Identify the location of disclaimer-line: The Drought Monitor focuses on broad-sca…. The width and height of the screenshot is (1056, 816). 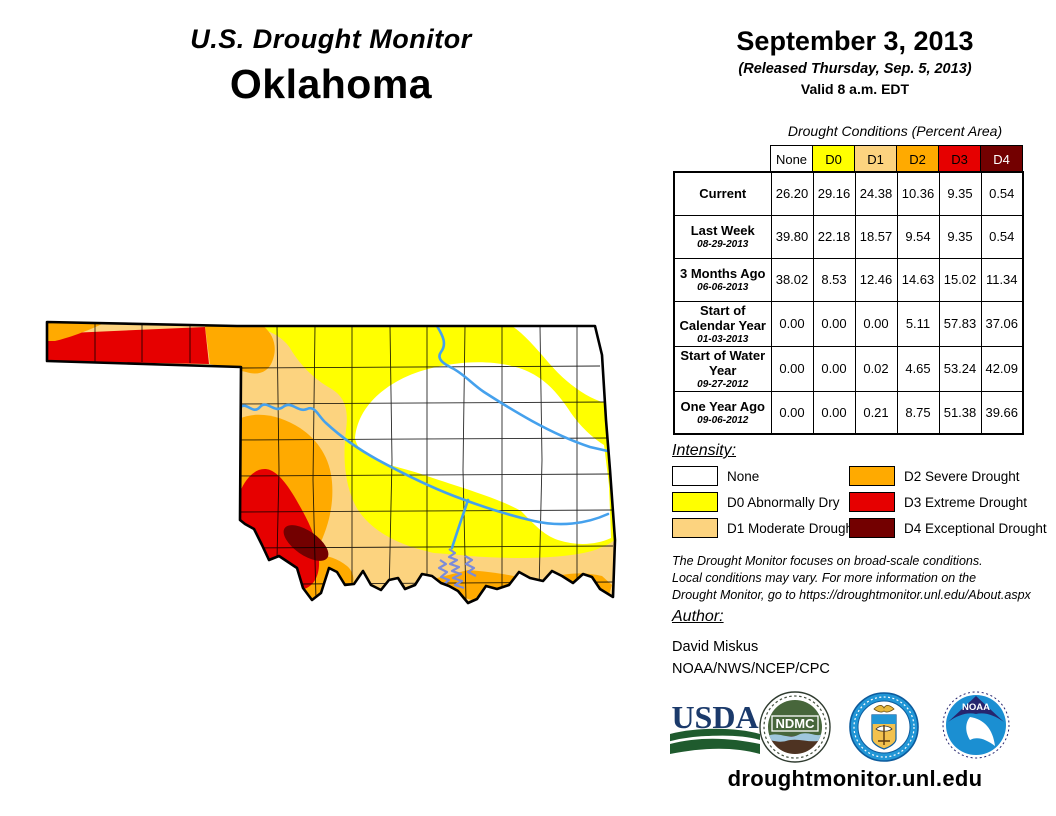
(827, 561).